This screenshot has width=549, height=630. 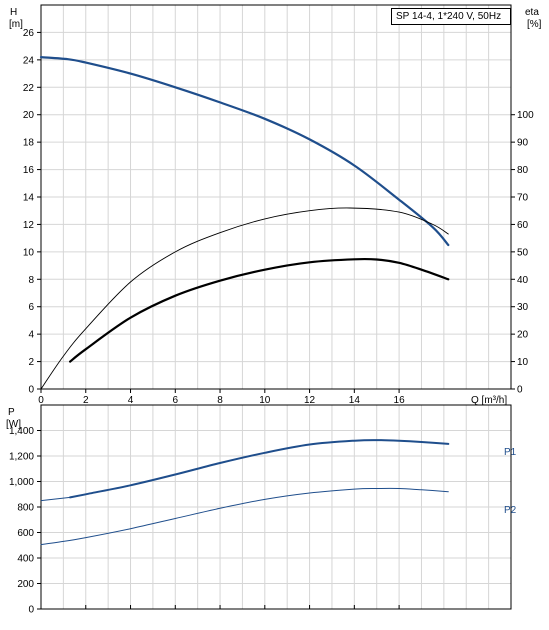 What do you see at coordinates (510, 510) in the screenshot?
I see `series-label-p2: P2` at bounding box center [510, 510].